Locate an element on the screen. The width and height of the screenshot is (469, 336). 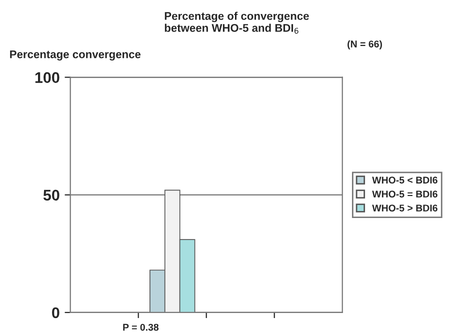
legend-label: WHO-5 < BDI6 is located at coordinates (405, 180).